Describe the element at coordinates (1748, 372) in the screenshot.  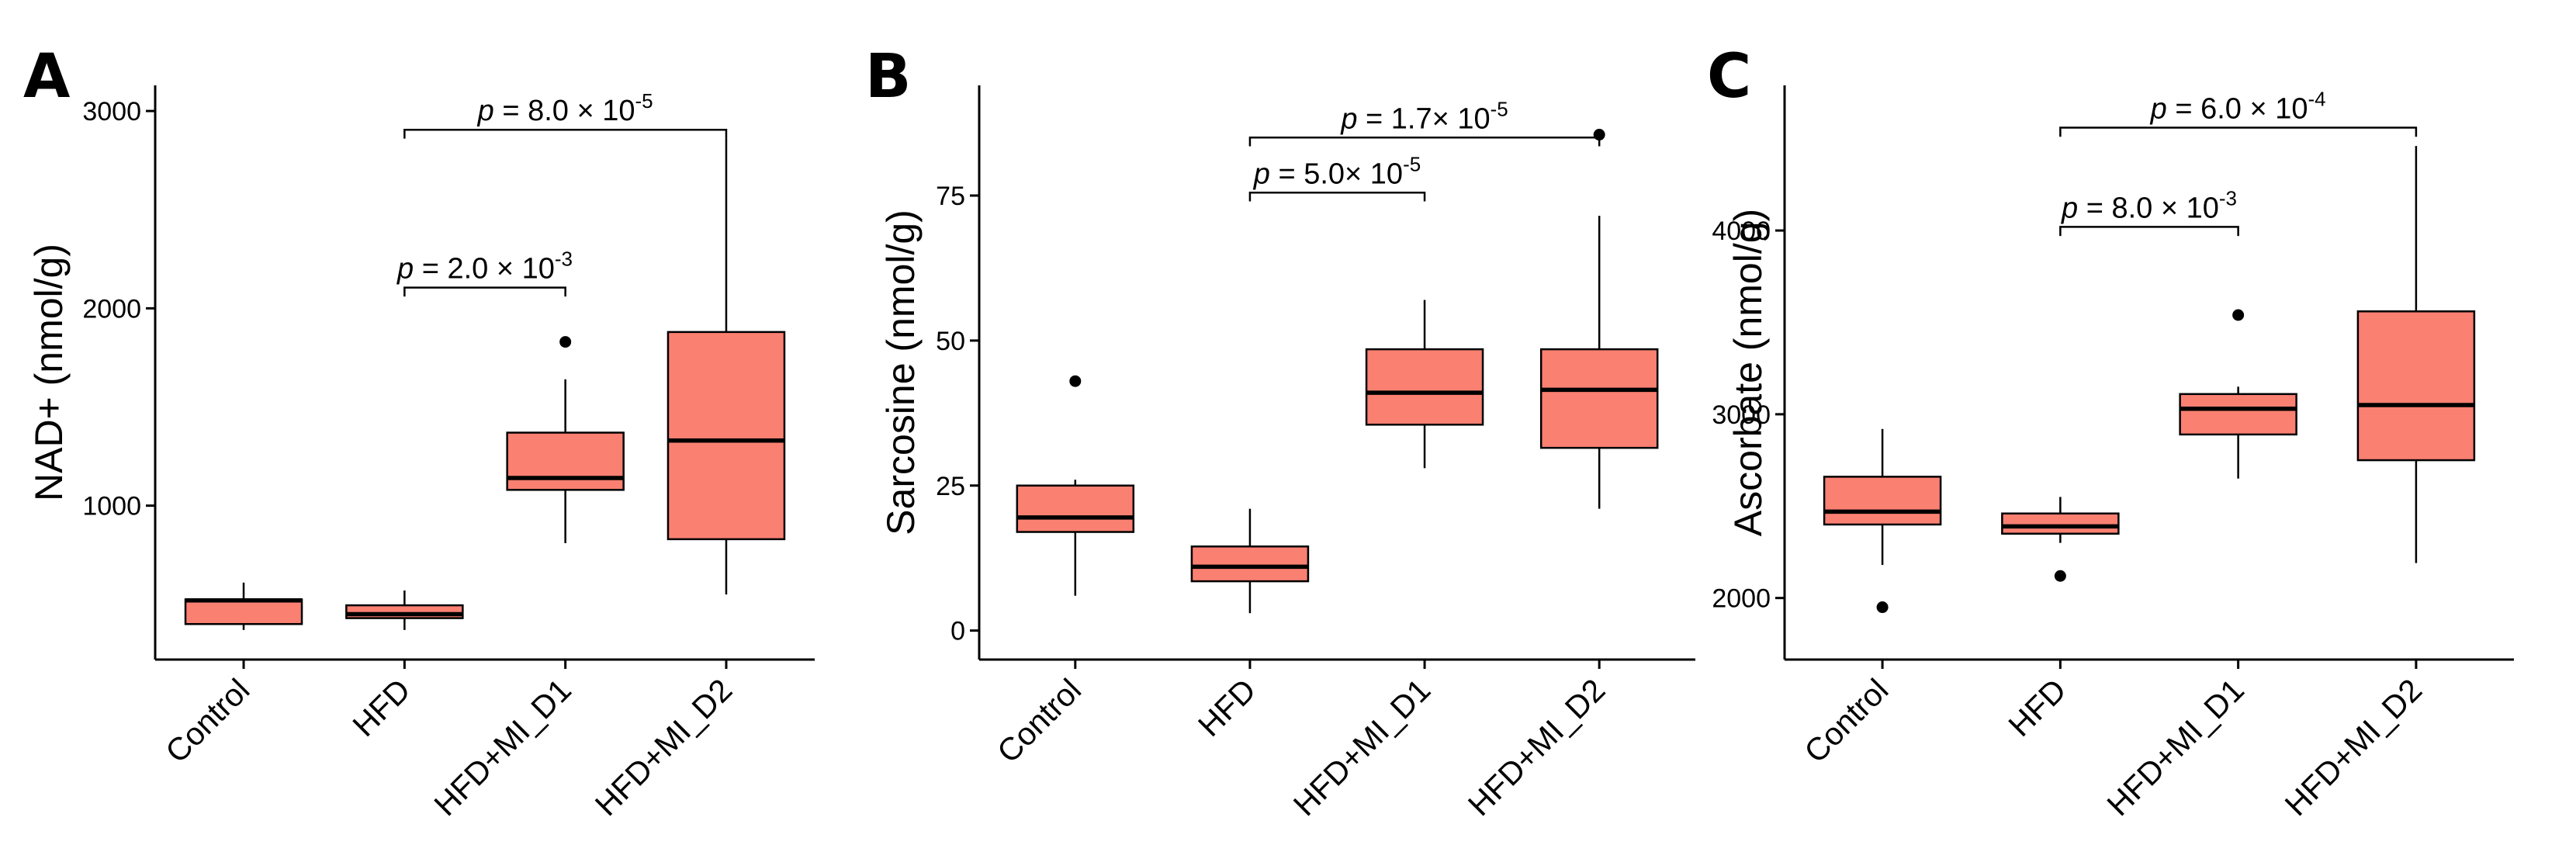
I see `y-axis-label: Ascorbate (nmol/g)` at that location.